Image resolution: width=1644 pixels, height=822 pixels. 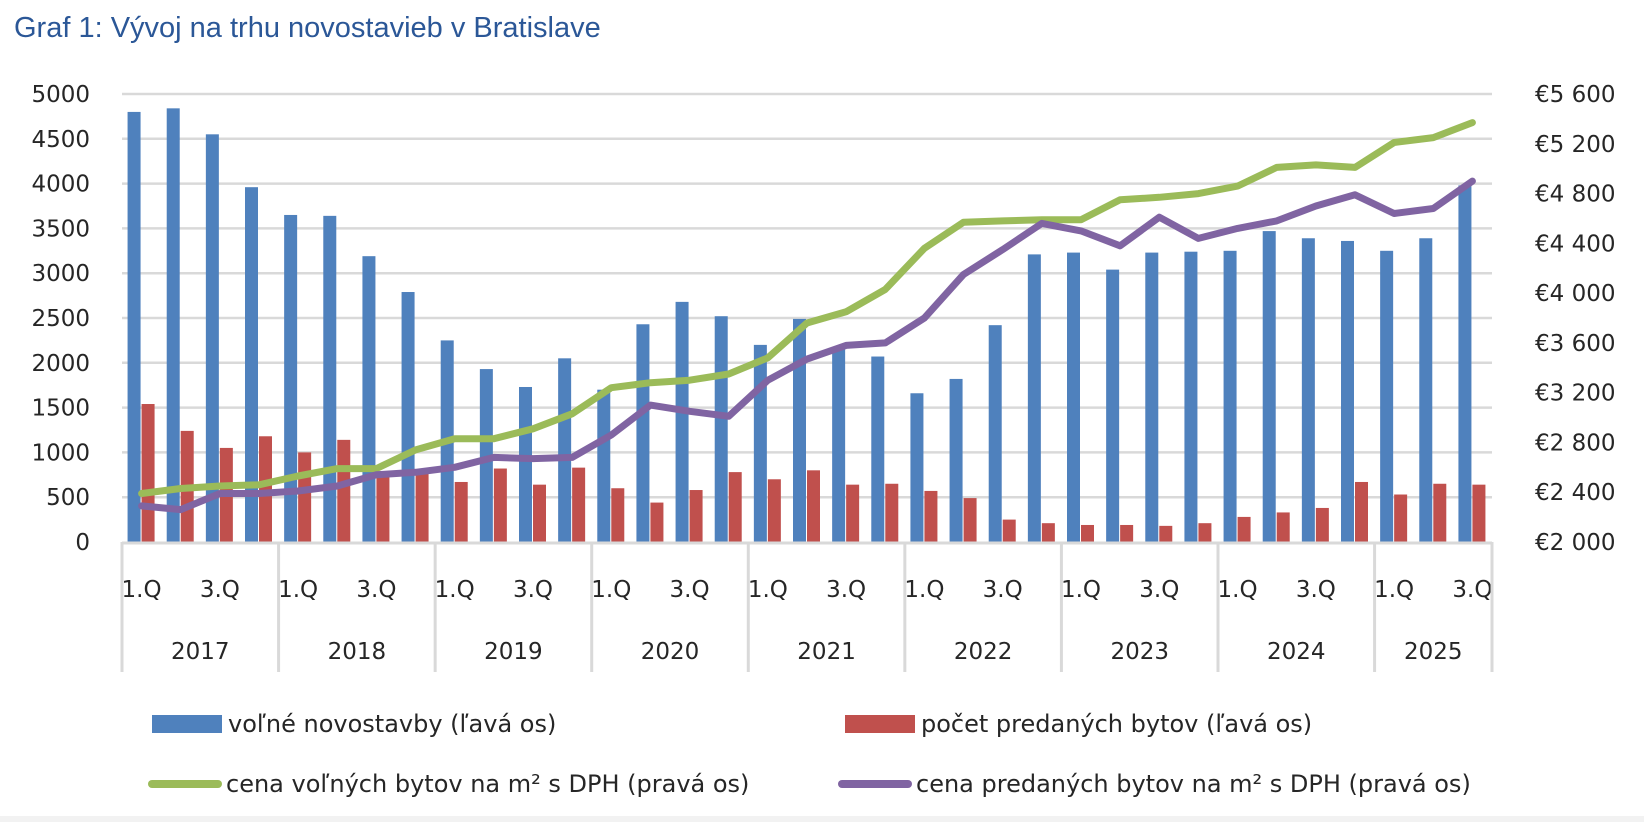 What do you see at coordinates (1575, 443) in the screenshot?
I see `right-tick-label: €2 800` at bounding box center [1575, 443].